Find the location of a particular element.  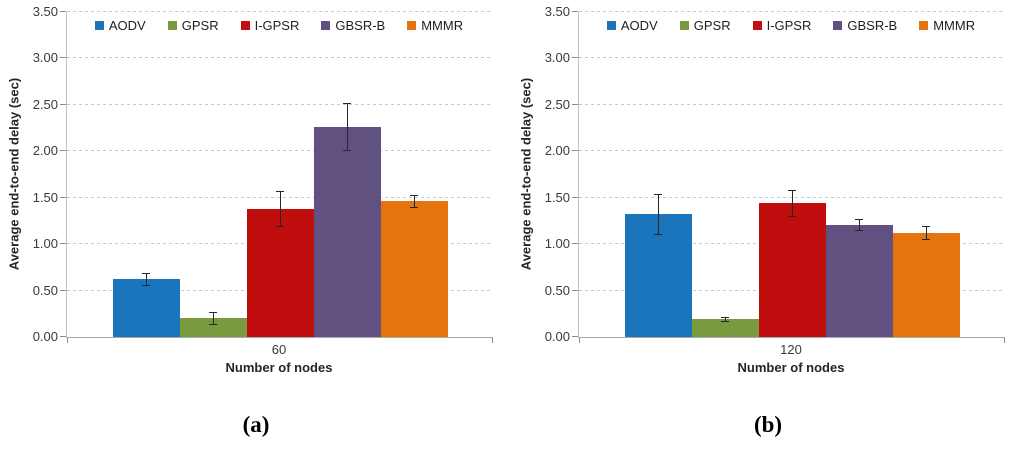

bar-gbsr-b is located at coordinates (859, 280).